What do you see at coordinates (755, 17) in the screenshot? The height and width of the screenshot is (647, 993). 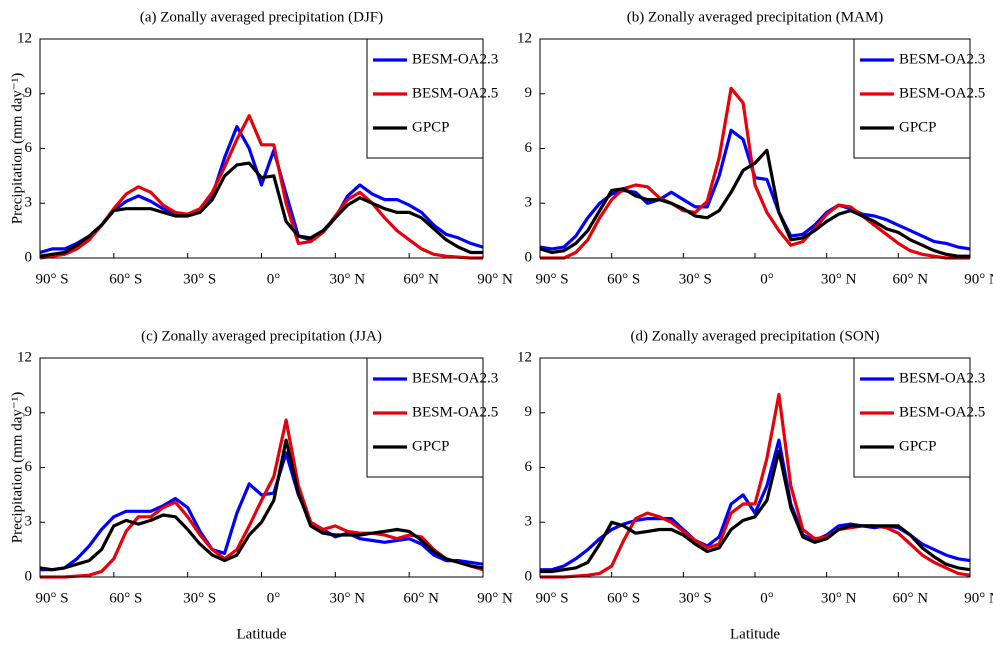 I see `panel-title: (b) Zonally averaged precipitation (MAM)` at bounding box center [755, 17].